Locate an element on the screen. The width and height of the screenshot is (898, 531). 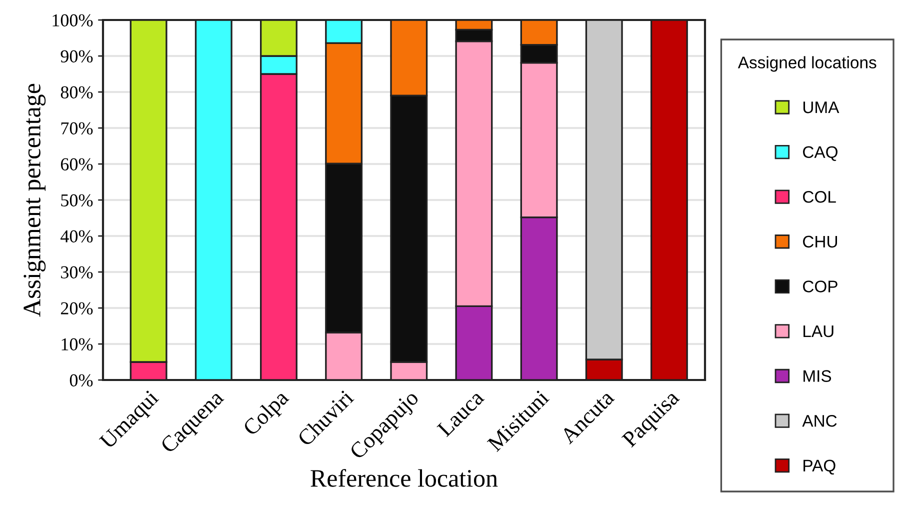
y-tick-label: 90% is located at coordinates (76, 56).